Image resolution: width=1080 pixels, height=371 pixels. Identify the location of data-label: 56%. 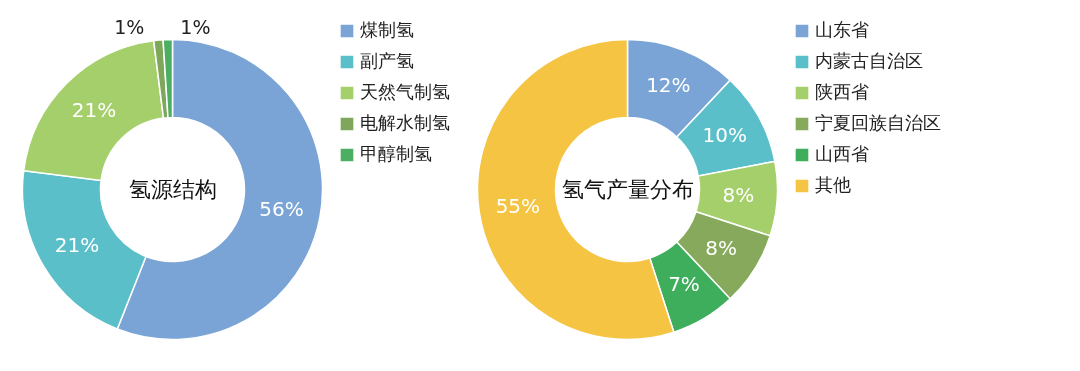
(281, 209).